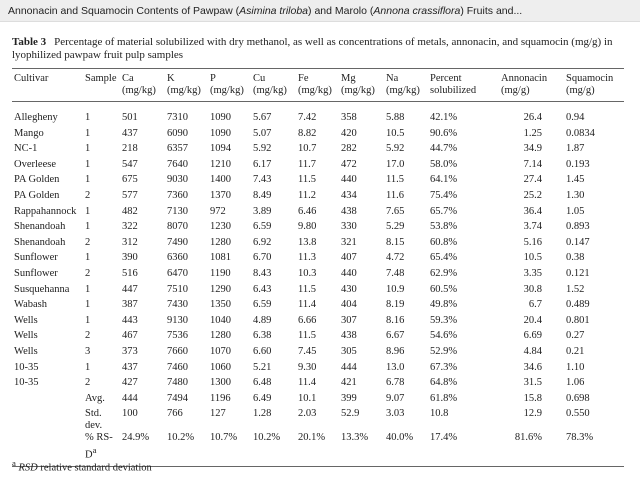  I want to click on table-cell: 282, so click(349, 149).